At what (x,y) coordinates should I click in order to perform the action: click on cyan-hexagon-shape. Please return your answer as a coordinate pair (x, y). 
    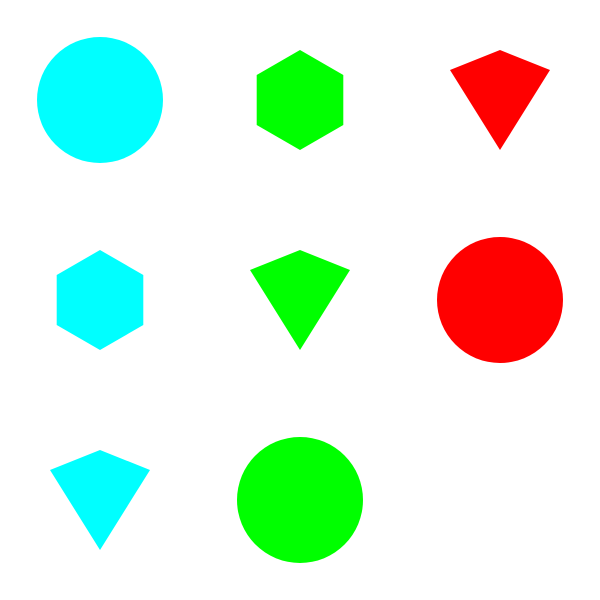
    Looking at the image, I should click on (100, 300).